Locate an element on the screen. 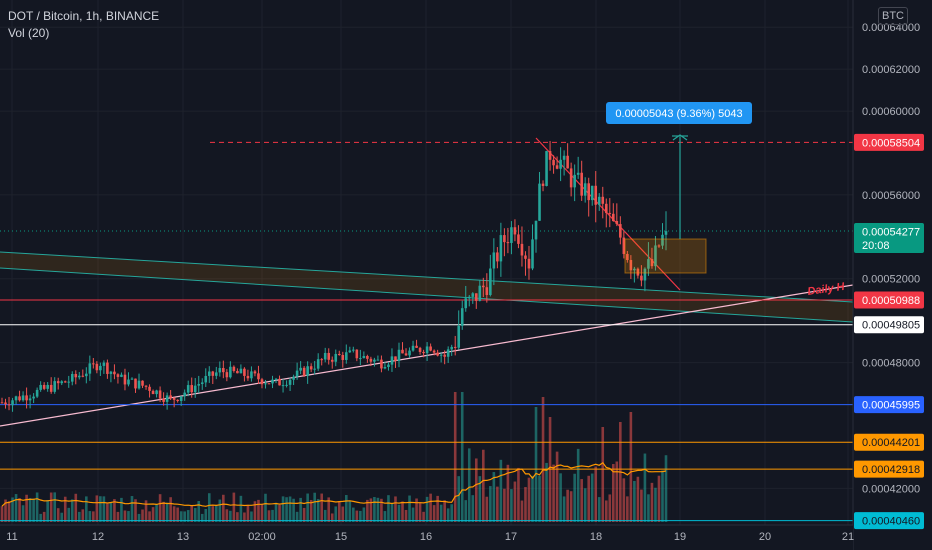 This screenshot has height=550, width=932. price-tag: 0.00040460 is located at coordinates (889, 521).